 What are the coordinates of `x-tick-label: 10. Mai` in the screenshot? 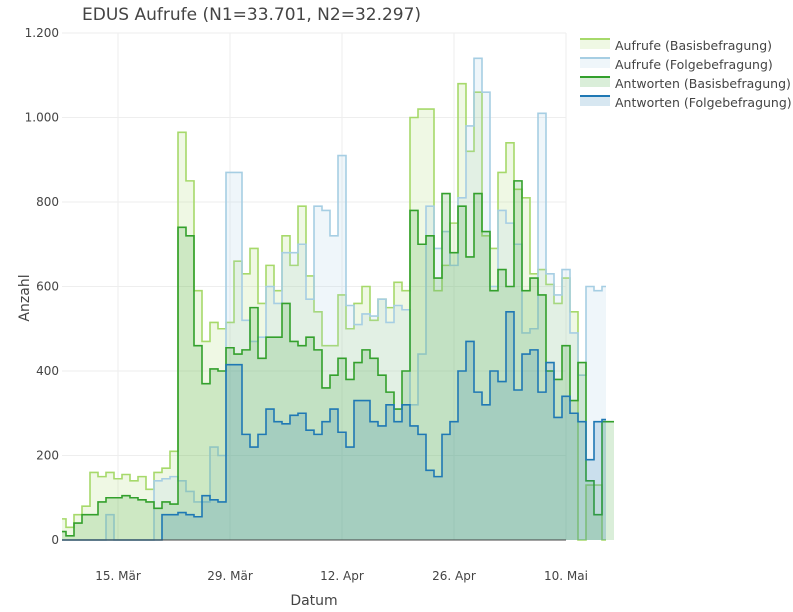 It's located at (566, 576).